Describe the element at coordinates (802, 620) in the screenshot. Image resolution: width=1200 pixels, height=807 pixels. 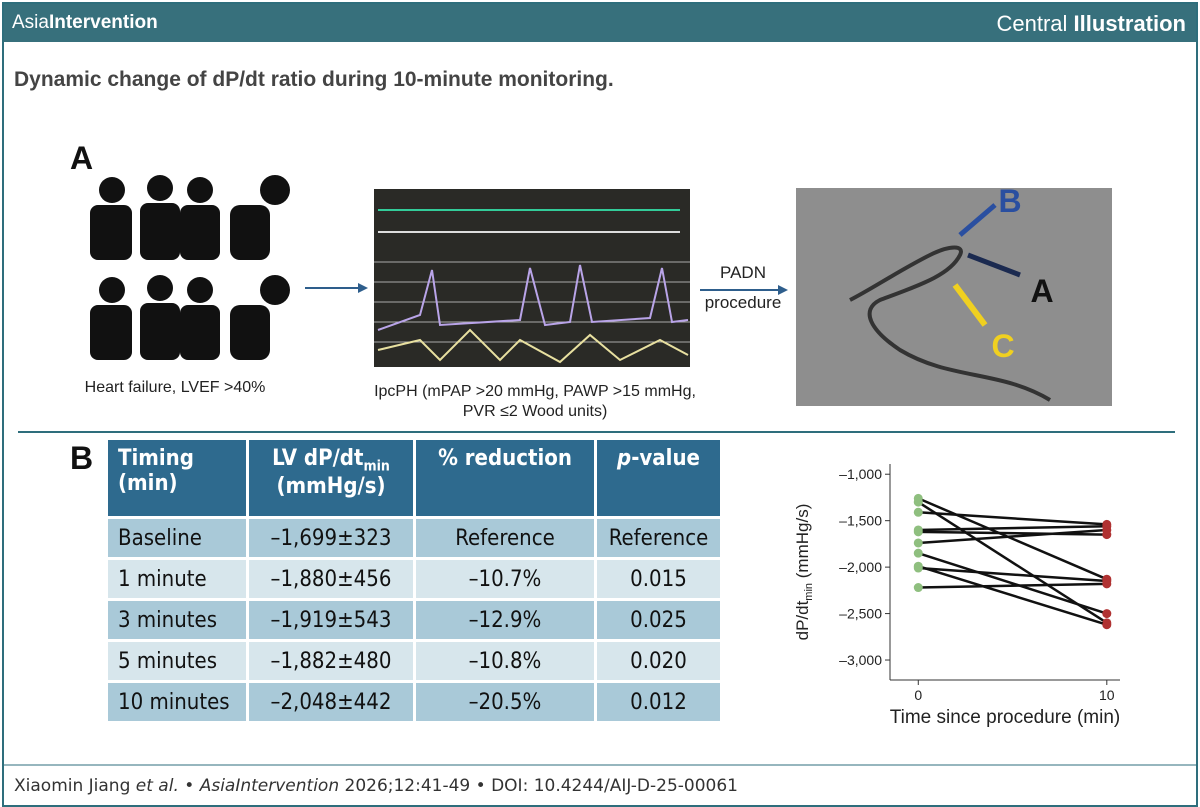
I see `y-label-part: dP/dt` at that location.